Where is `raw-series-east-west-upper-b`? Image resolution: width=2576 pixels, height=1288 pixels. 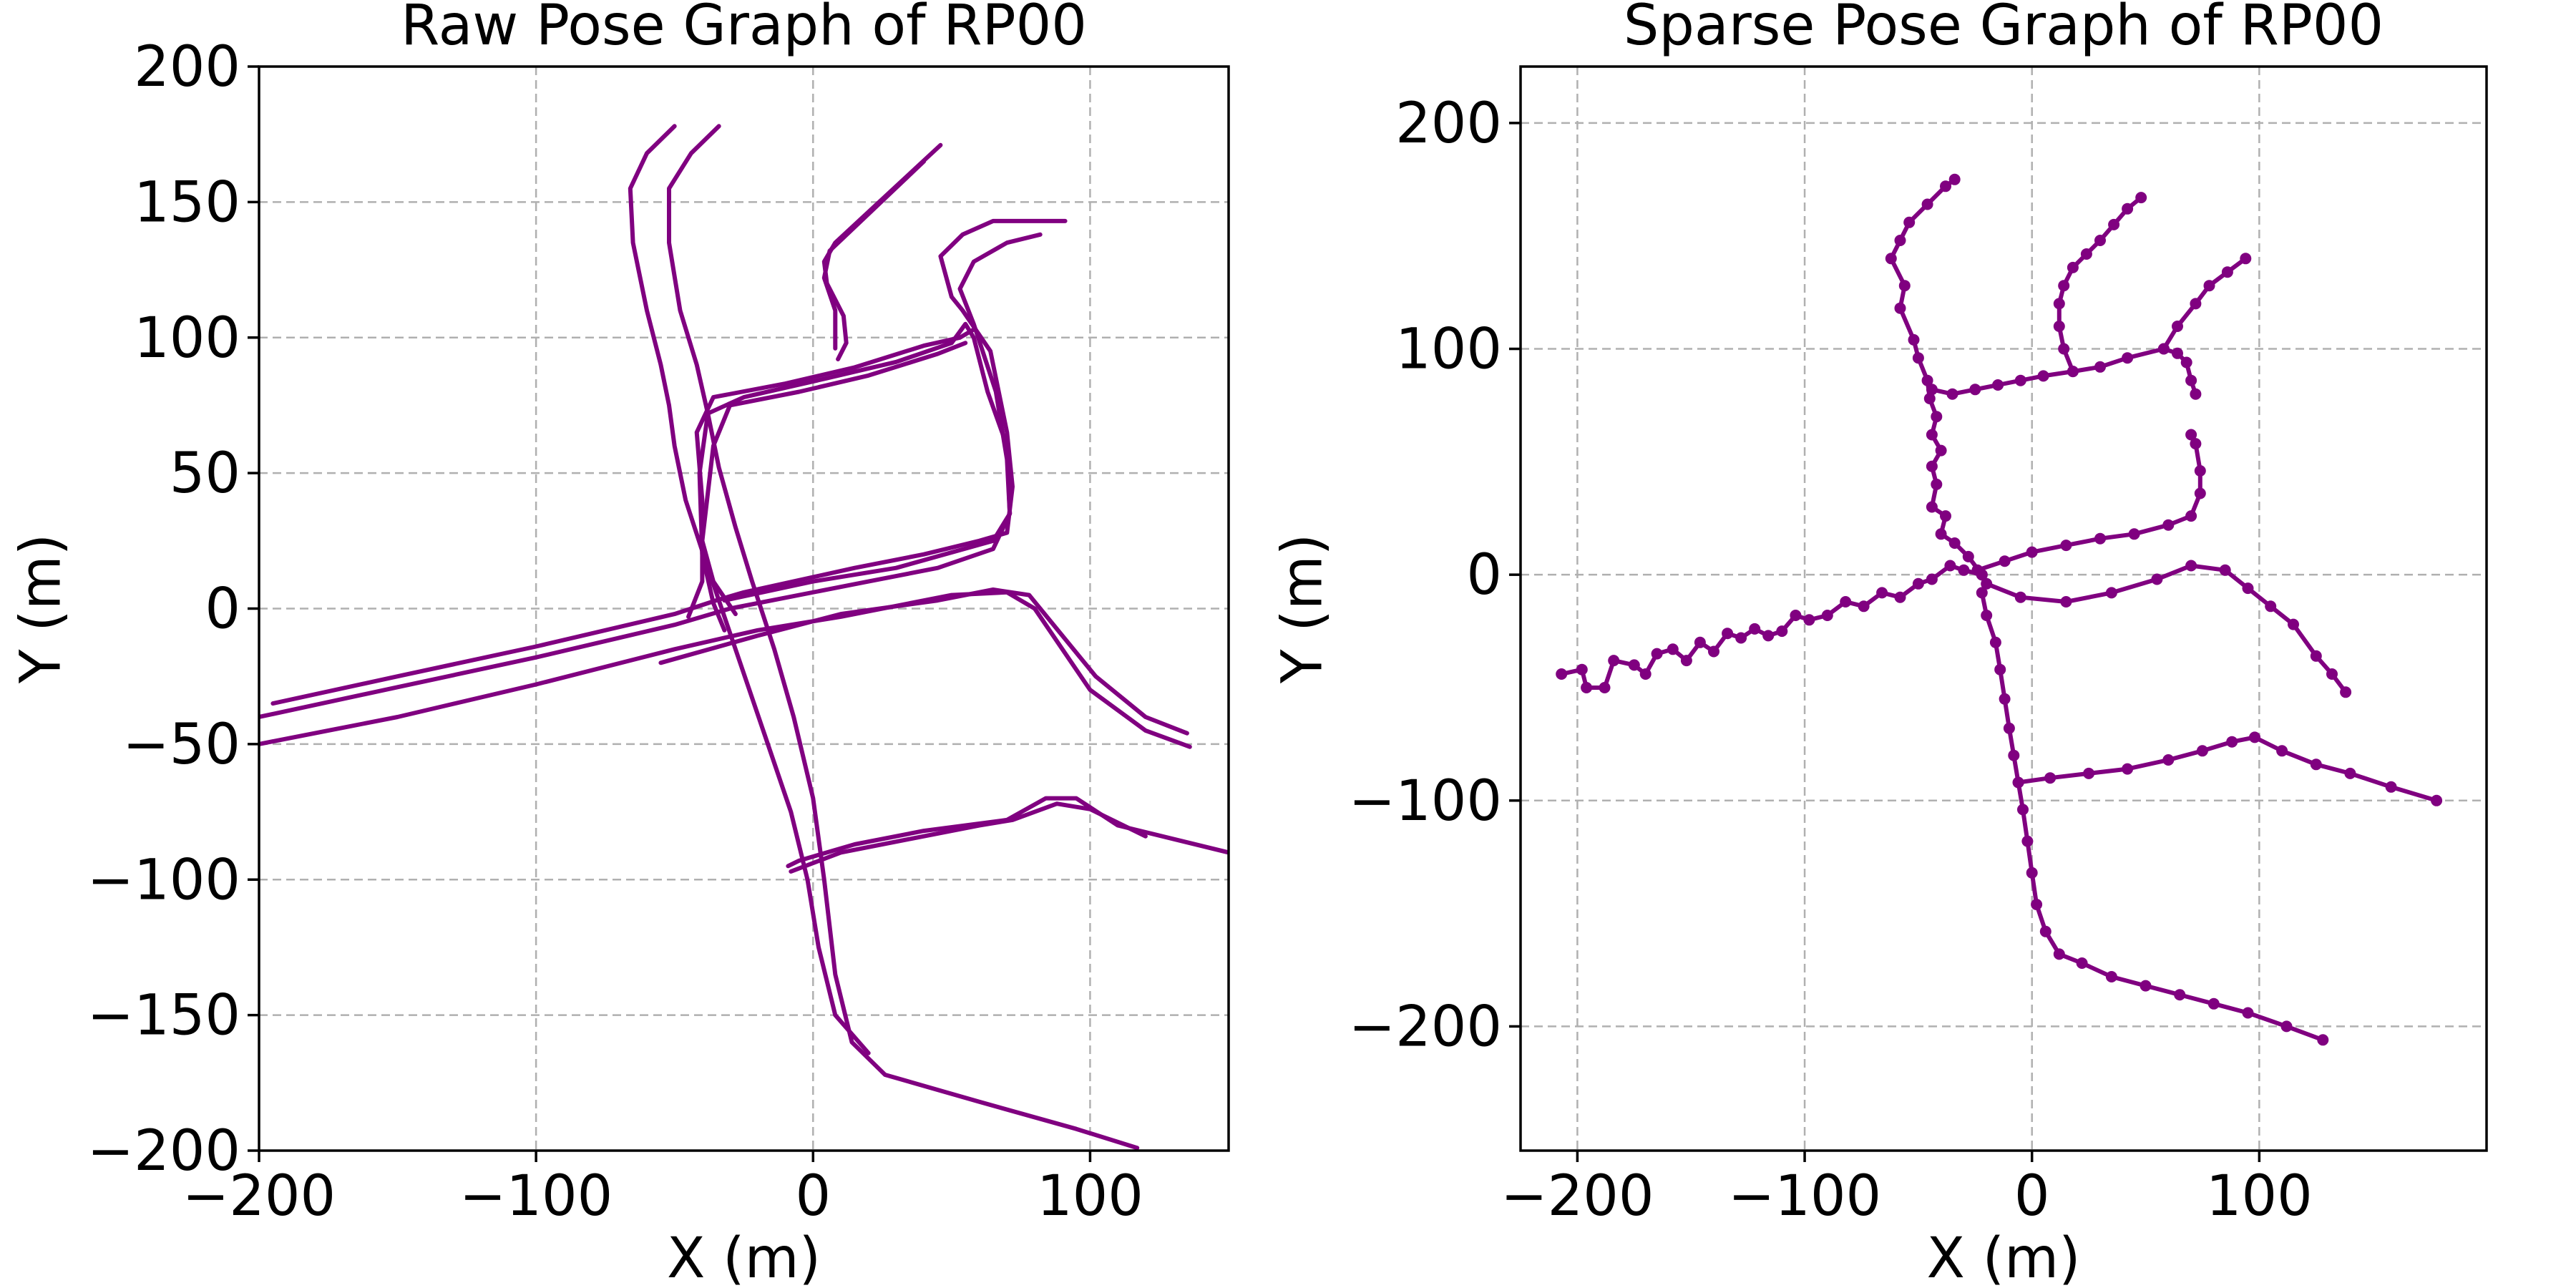
raw-series-east-west-upper-b is located at coordinates (651, 475).